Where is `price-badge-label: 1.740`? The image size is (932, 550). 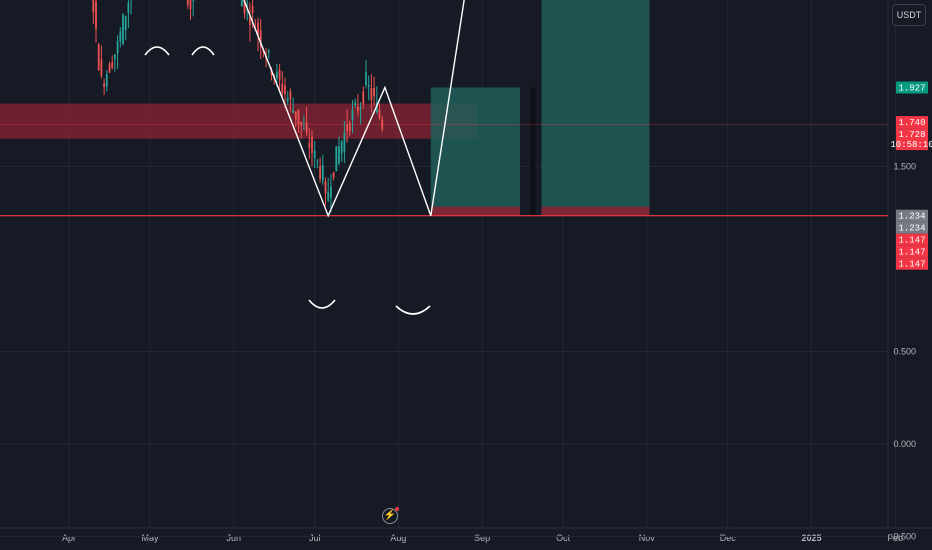
price-badge-label: 1.740 is located at coordinates (911, 123).